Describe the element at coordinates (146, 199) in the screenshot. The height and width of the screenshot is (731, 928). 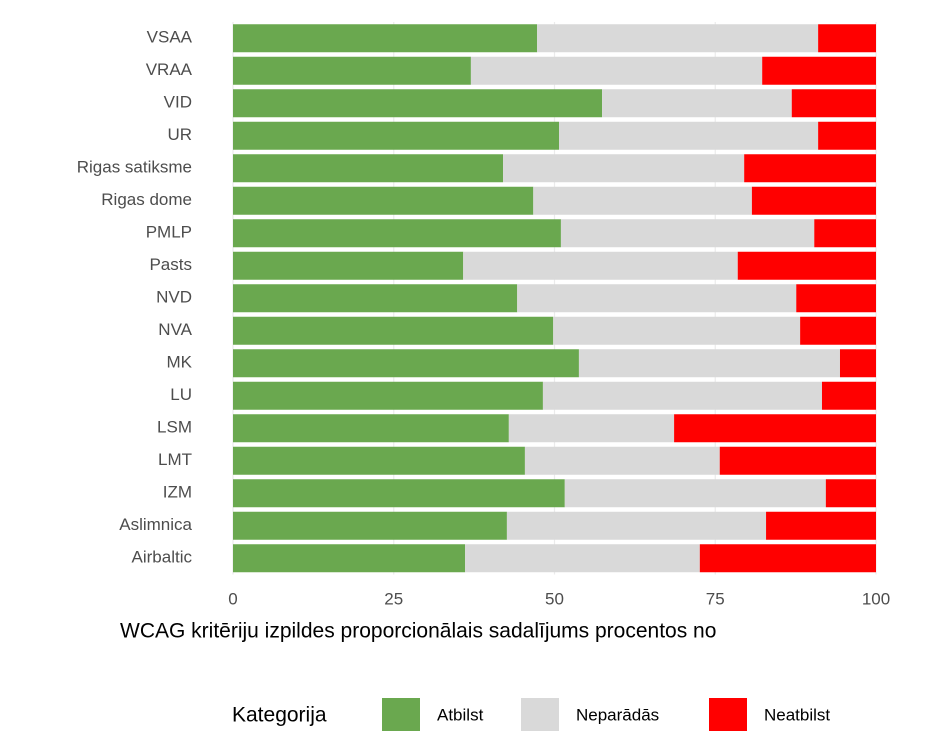
I see `y-tick-label: Rigas dome` at that location.